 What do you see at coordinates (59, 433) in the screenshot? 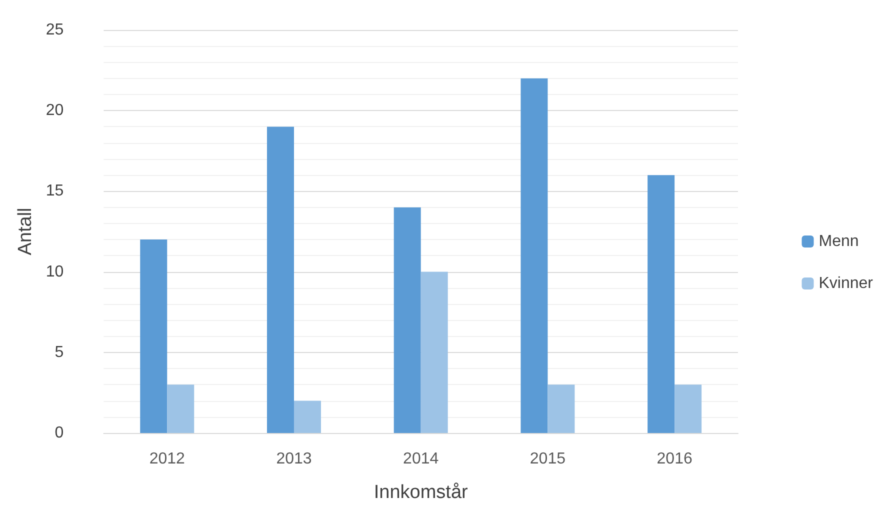
I see `y-tick-label: 0` at bounding box center [59, 433].